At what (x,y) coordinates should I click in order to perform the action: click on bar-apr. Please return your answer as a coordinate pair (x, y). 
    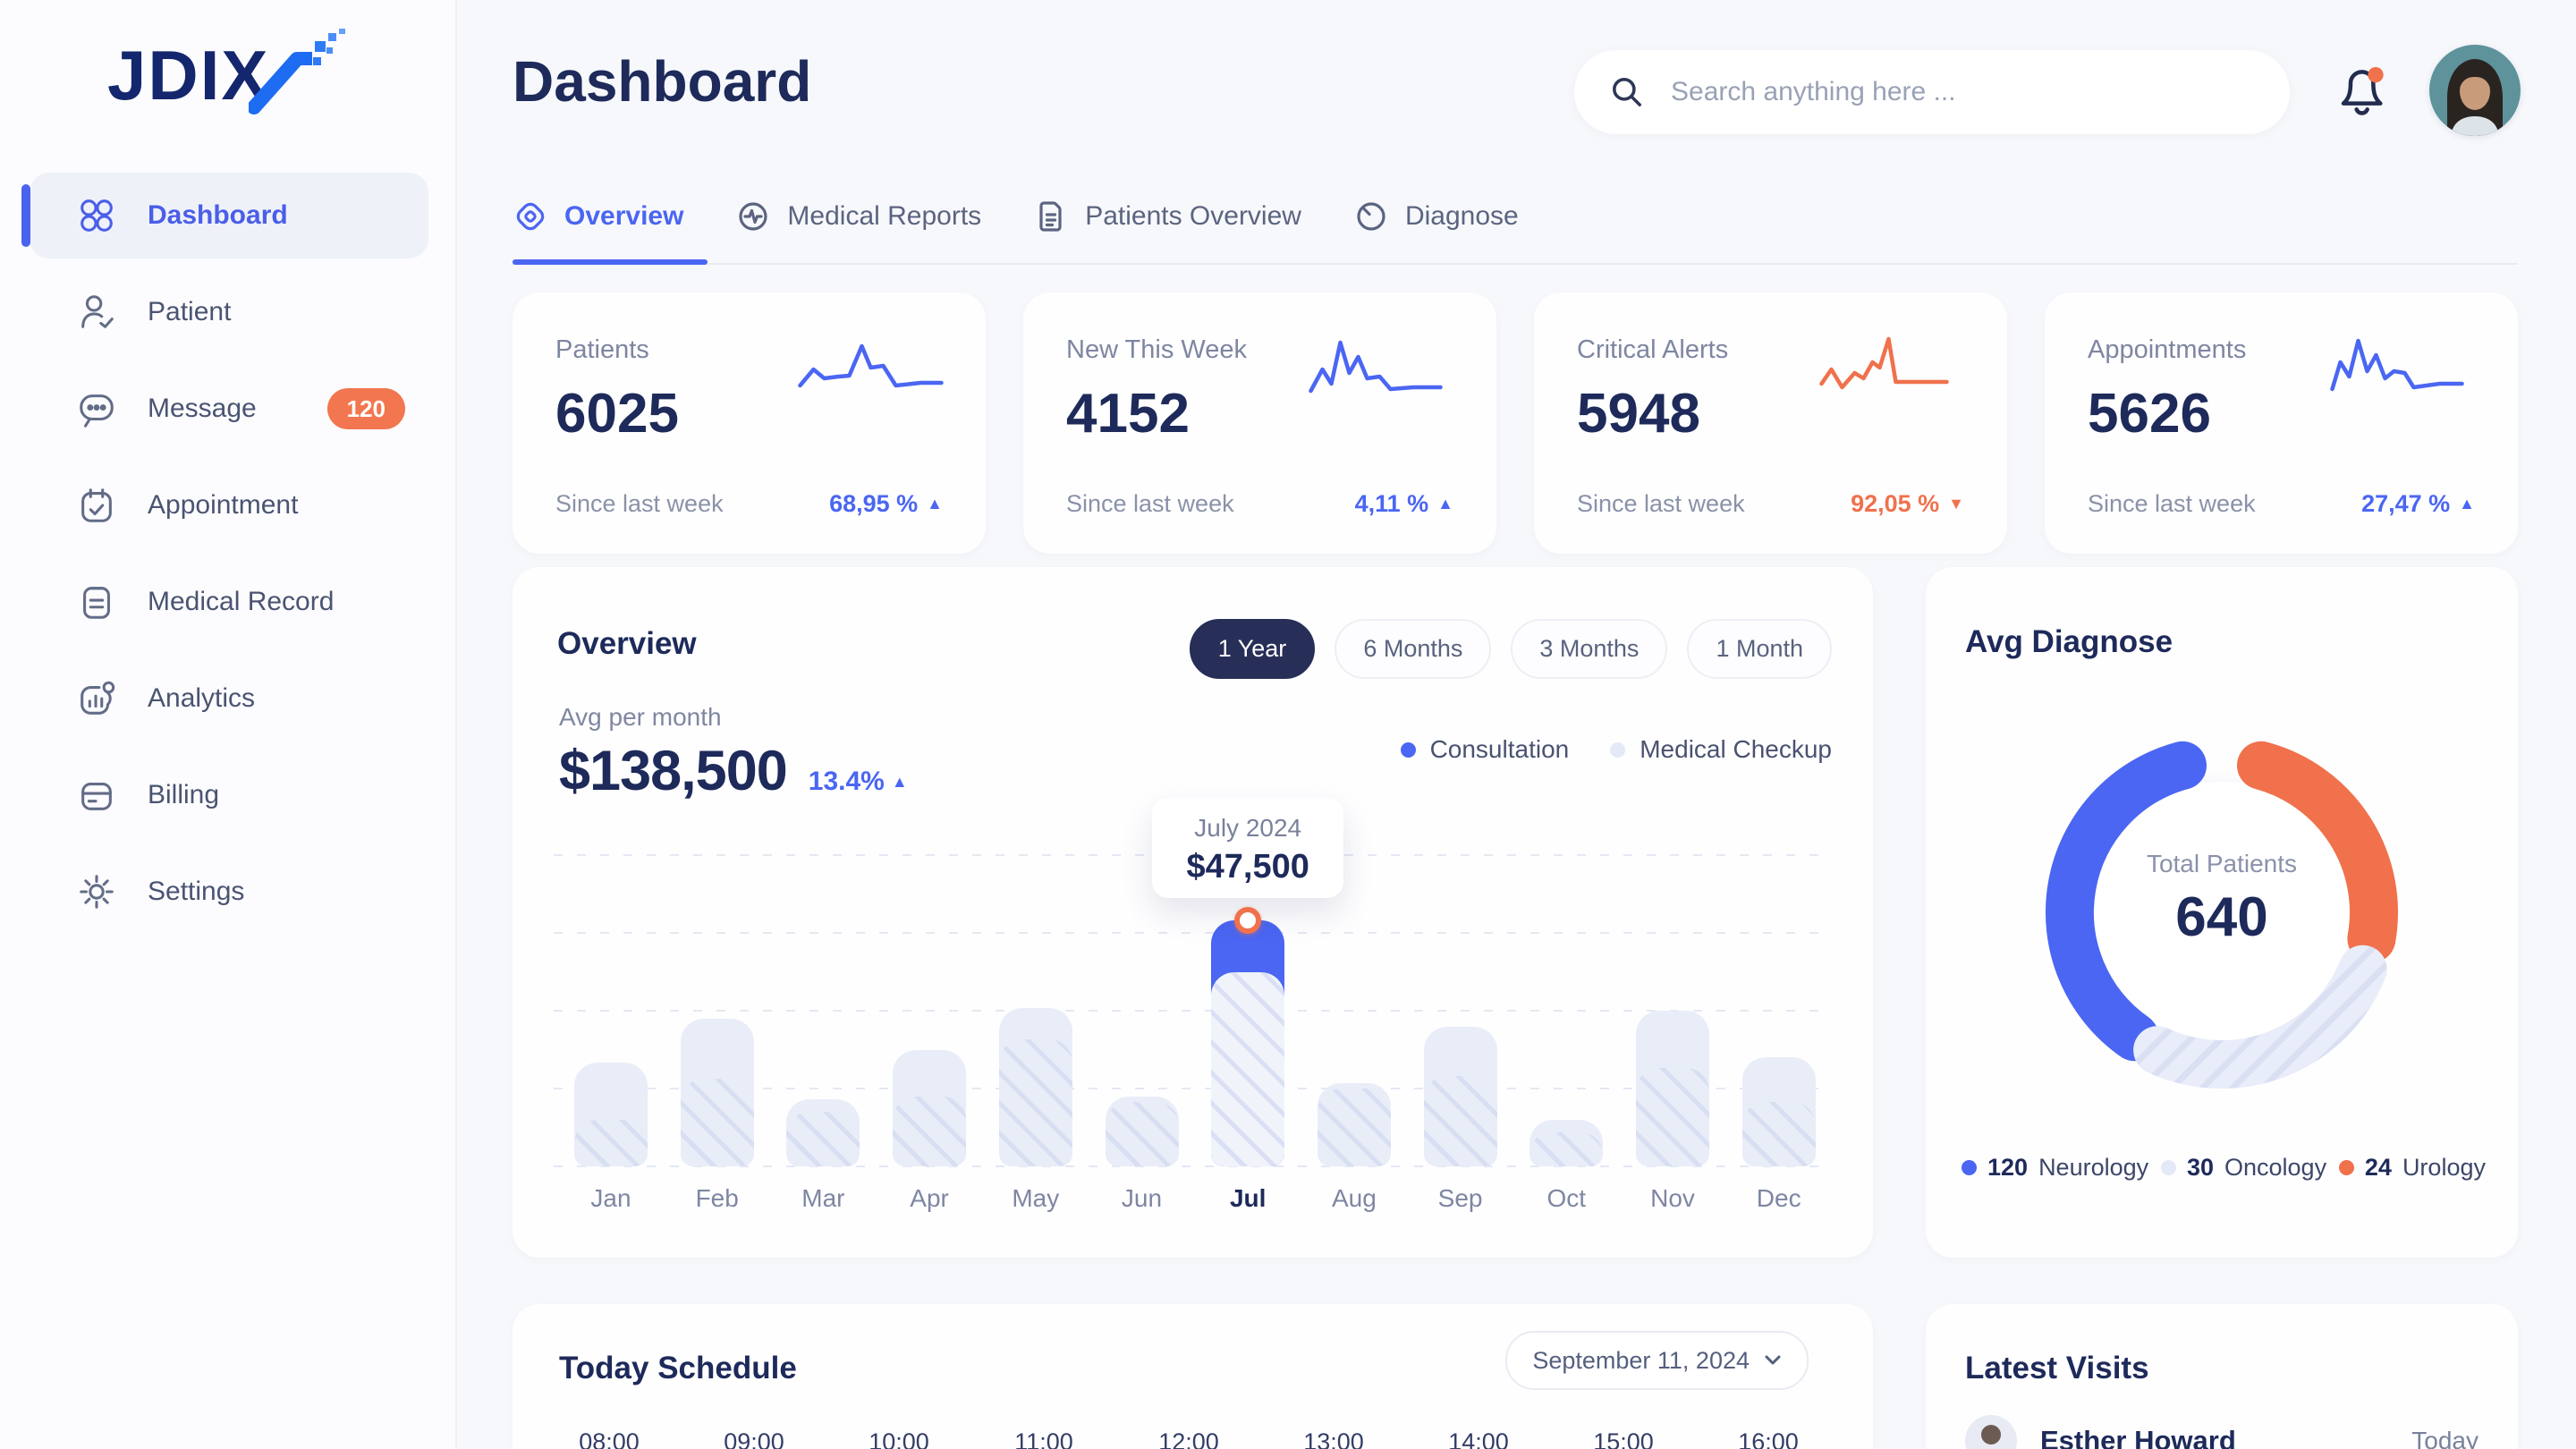
    Looking at the image, I should click on (930, 1108).